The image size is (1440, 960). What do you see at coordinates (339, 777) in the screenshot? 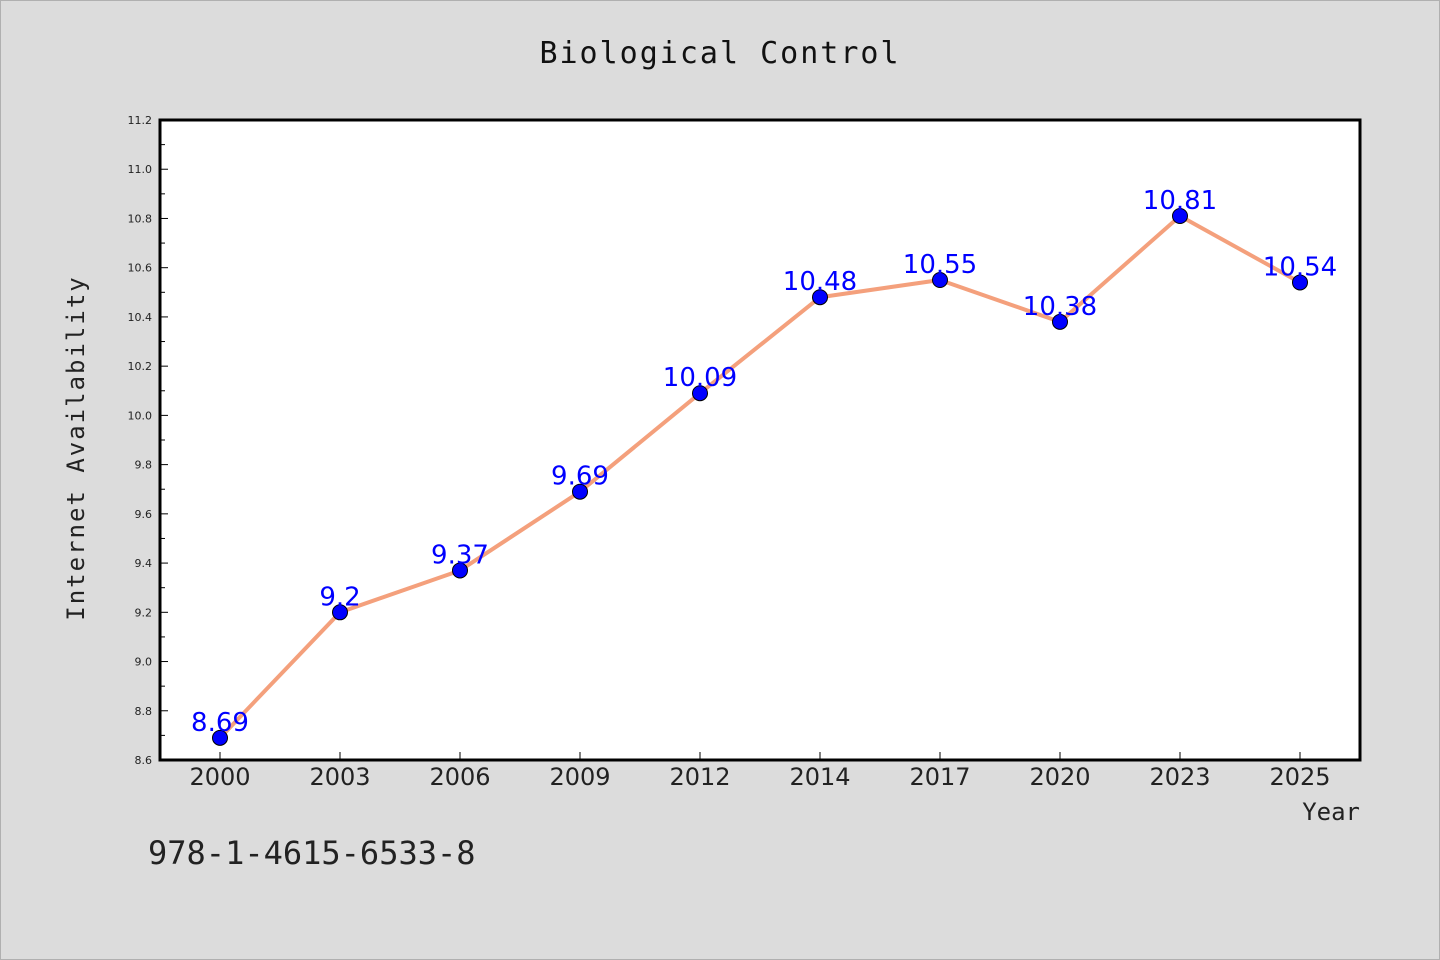
I see `x-tick-label: 2003` at bounding box center [339, 777].